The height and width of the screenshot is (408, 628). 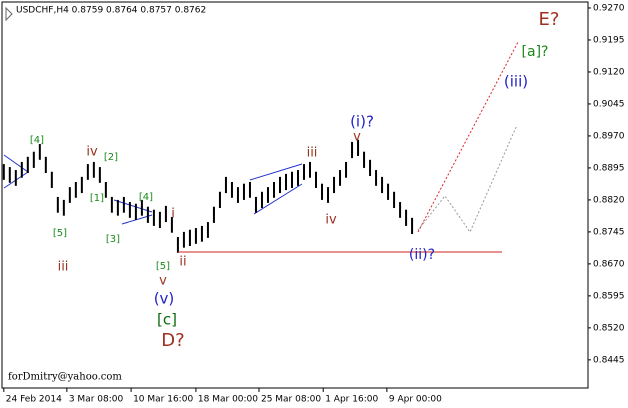 What do you see at coordinates (609, 40) in the screenshot?
I see `y-tick-label: 0.9195` at bounding box center [609, 40].